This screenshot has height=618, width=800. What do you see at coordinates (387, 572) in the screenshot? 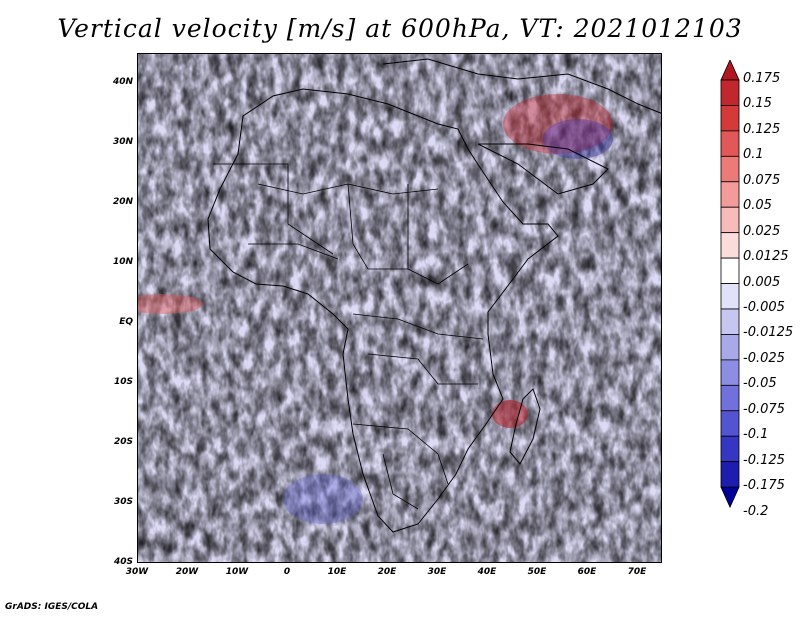
I see `lon-label-20e: 20E` at bounding box center [387, 572].